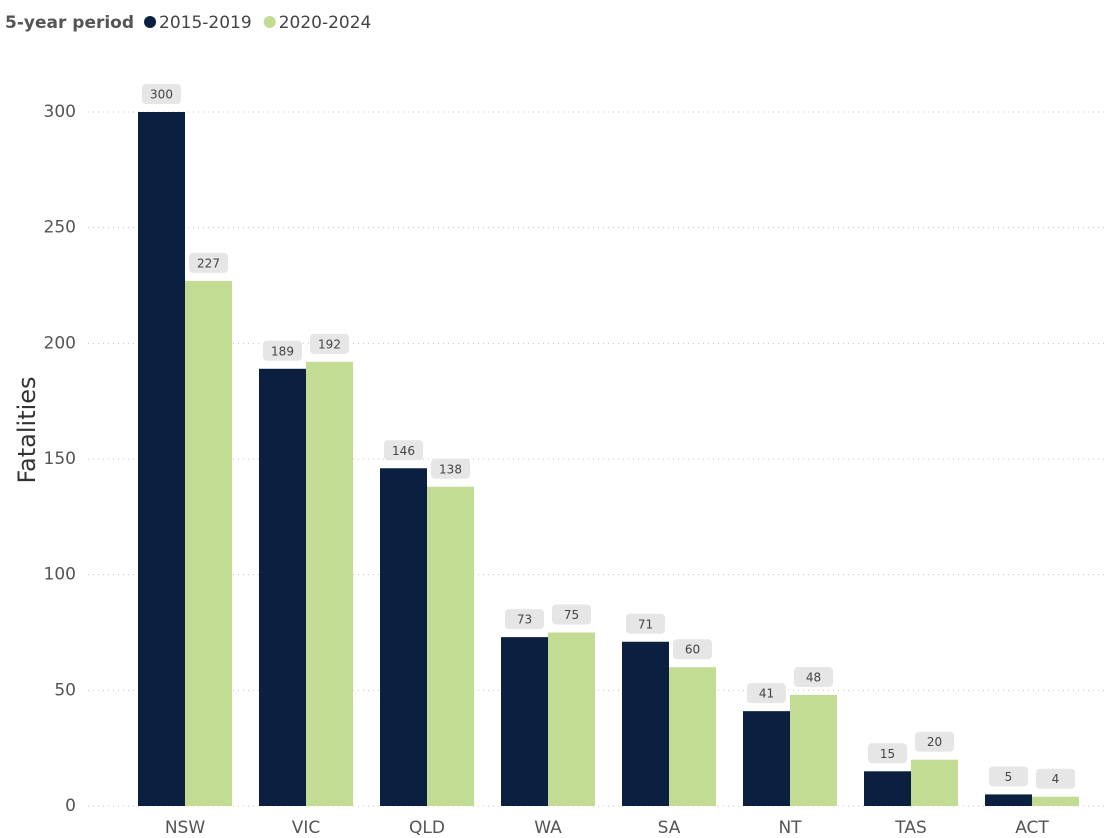  I want to click on value-label: 146, so click(403, 451).